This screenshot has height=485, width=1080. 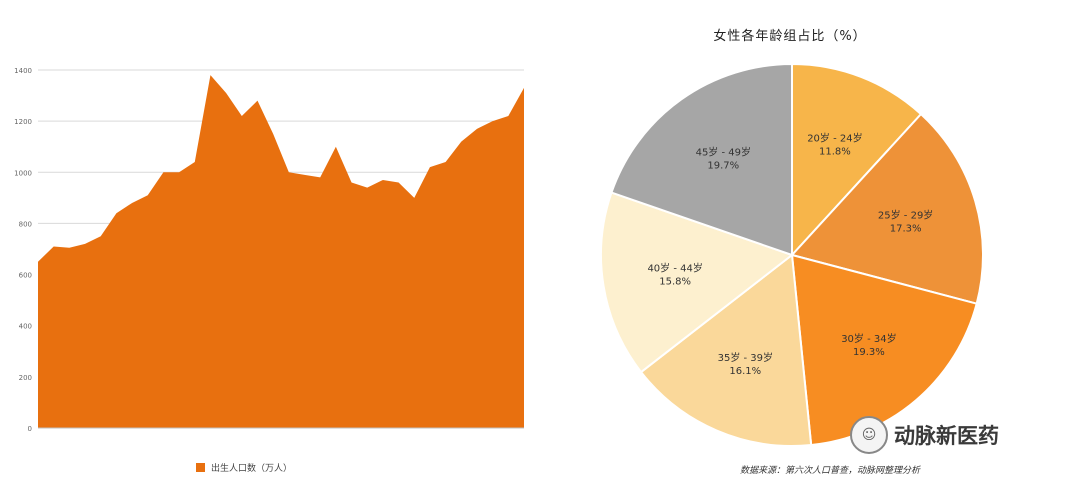 I want to click on slice-label: 30岁 - 34岁, so click(x=868, y=338).